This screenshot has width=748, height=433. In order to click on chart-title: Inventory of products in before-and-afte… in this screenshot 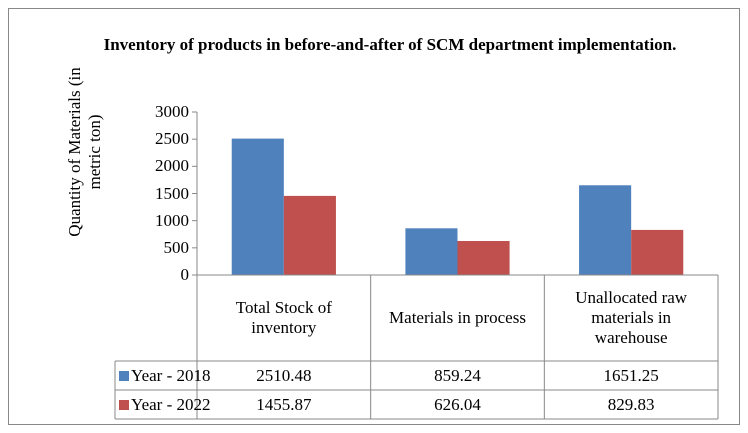, I will do `click(390, 44)`.